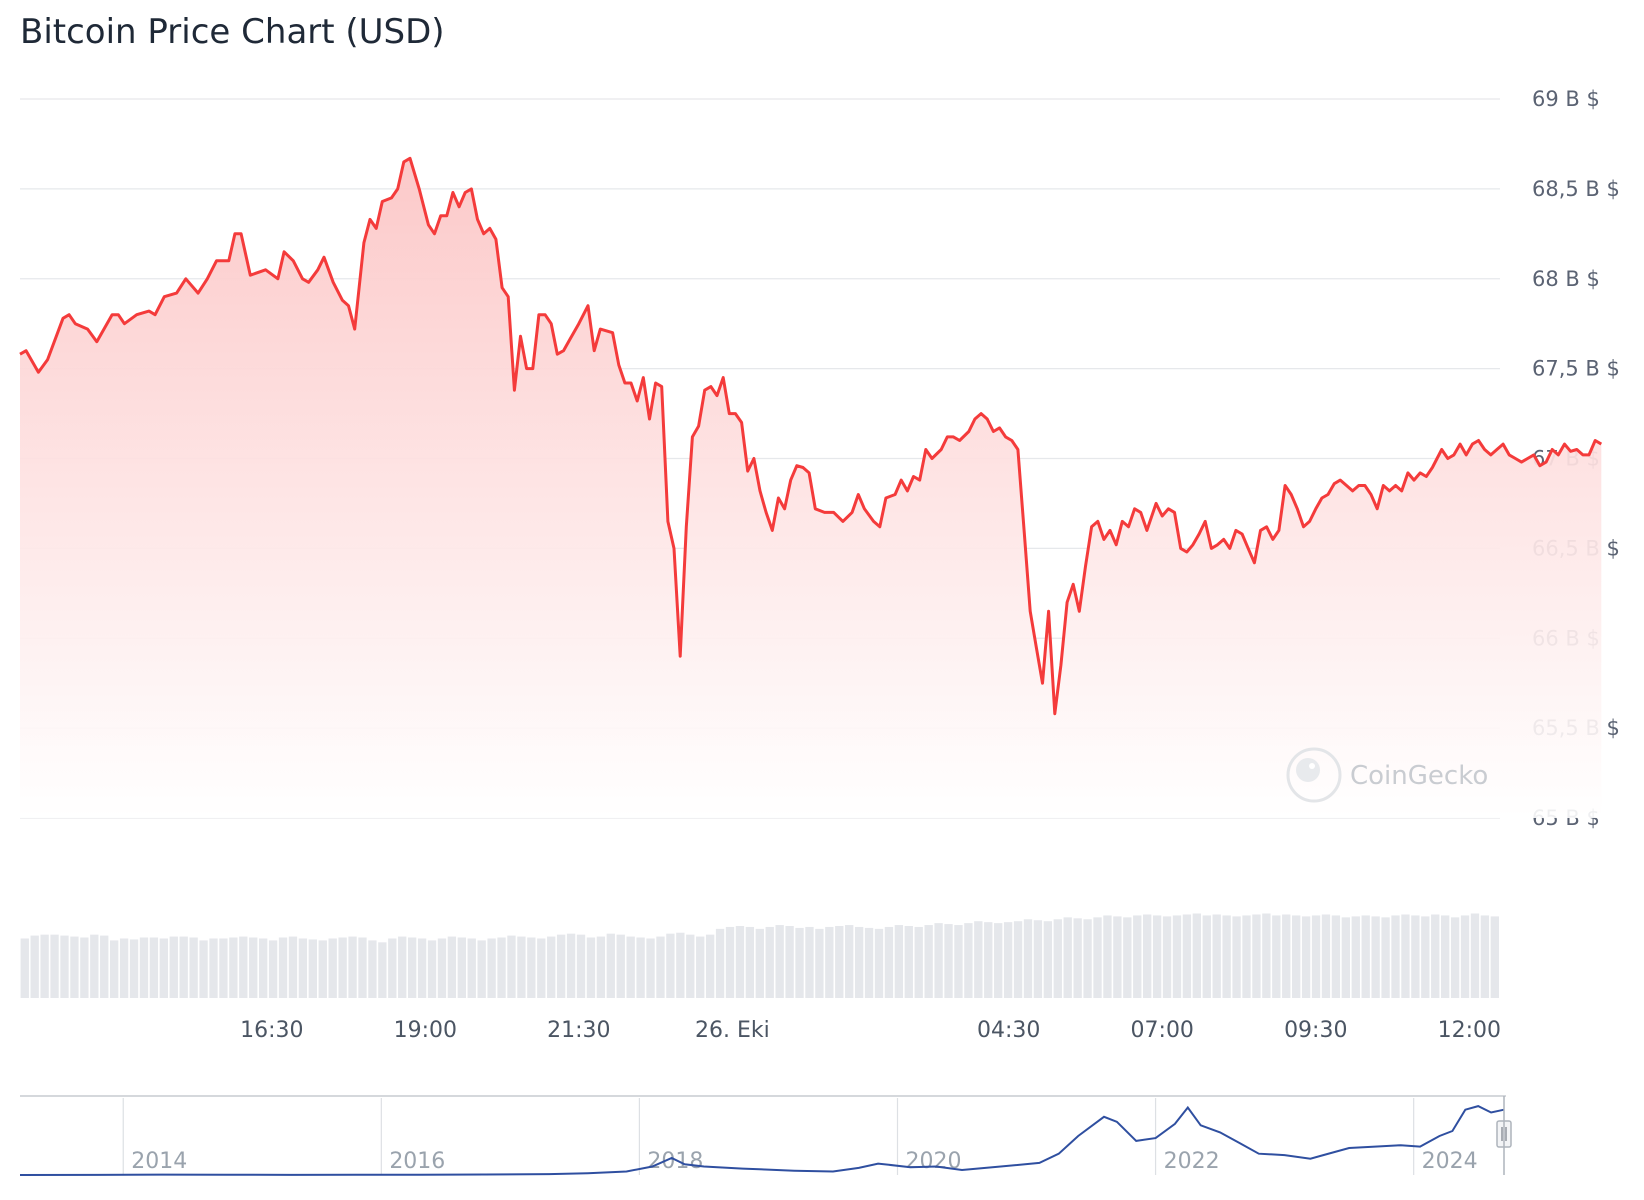  Describe the element at coordinates (1576, 369) in the screenshot. I see `y-tick-label: 67,5 B $` at that location.